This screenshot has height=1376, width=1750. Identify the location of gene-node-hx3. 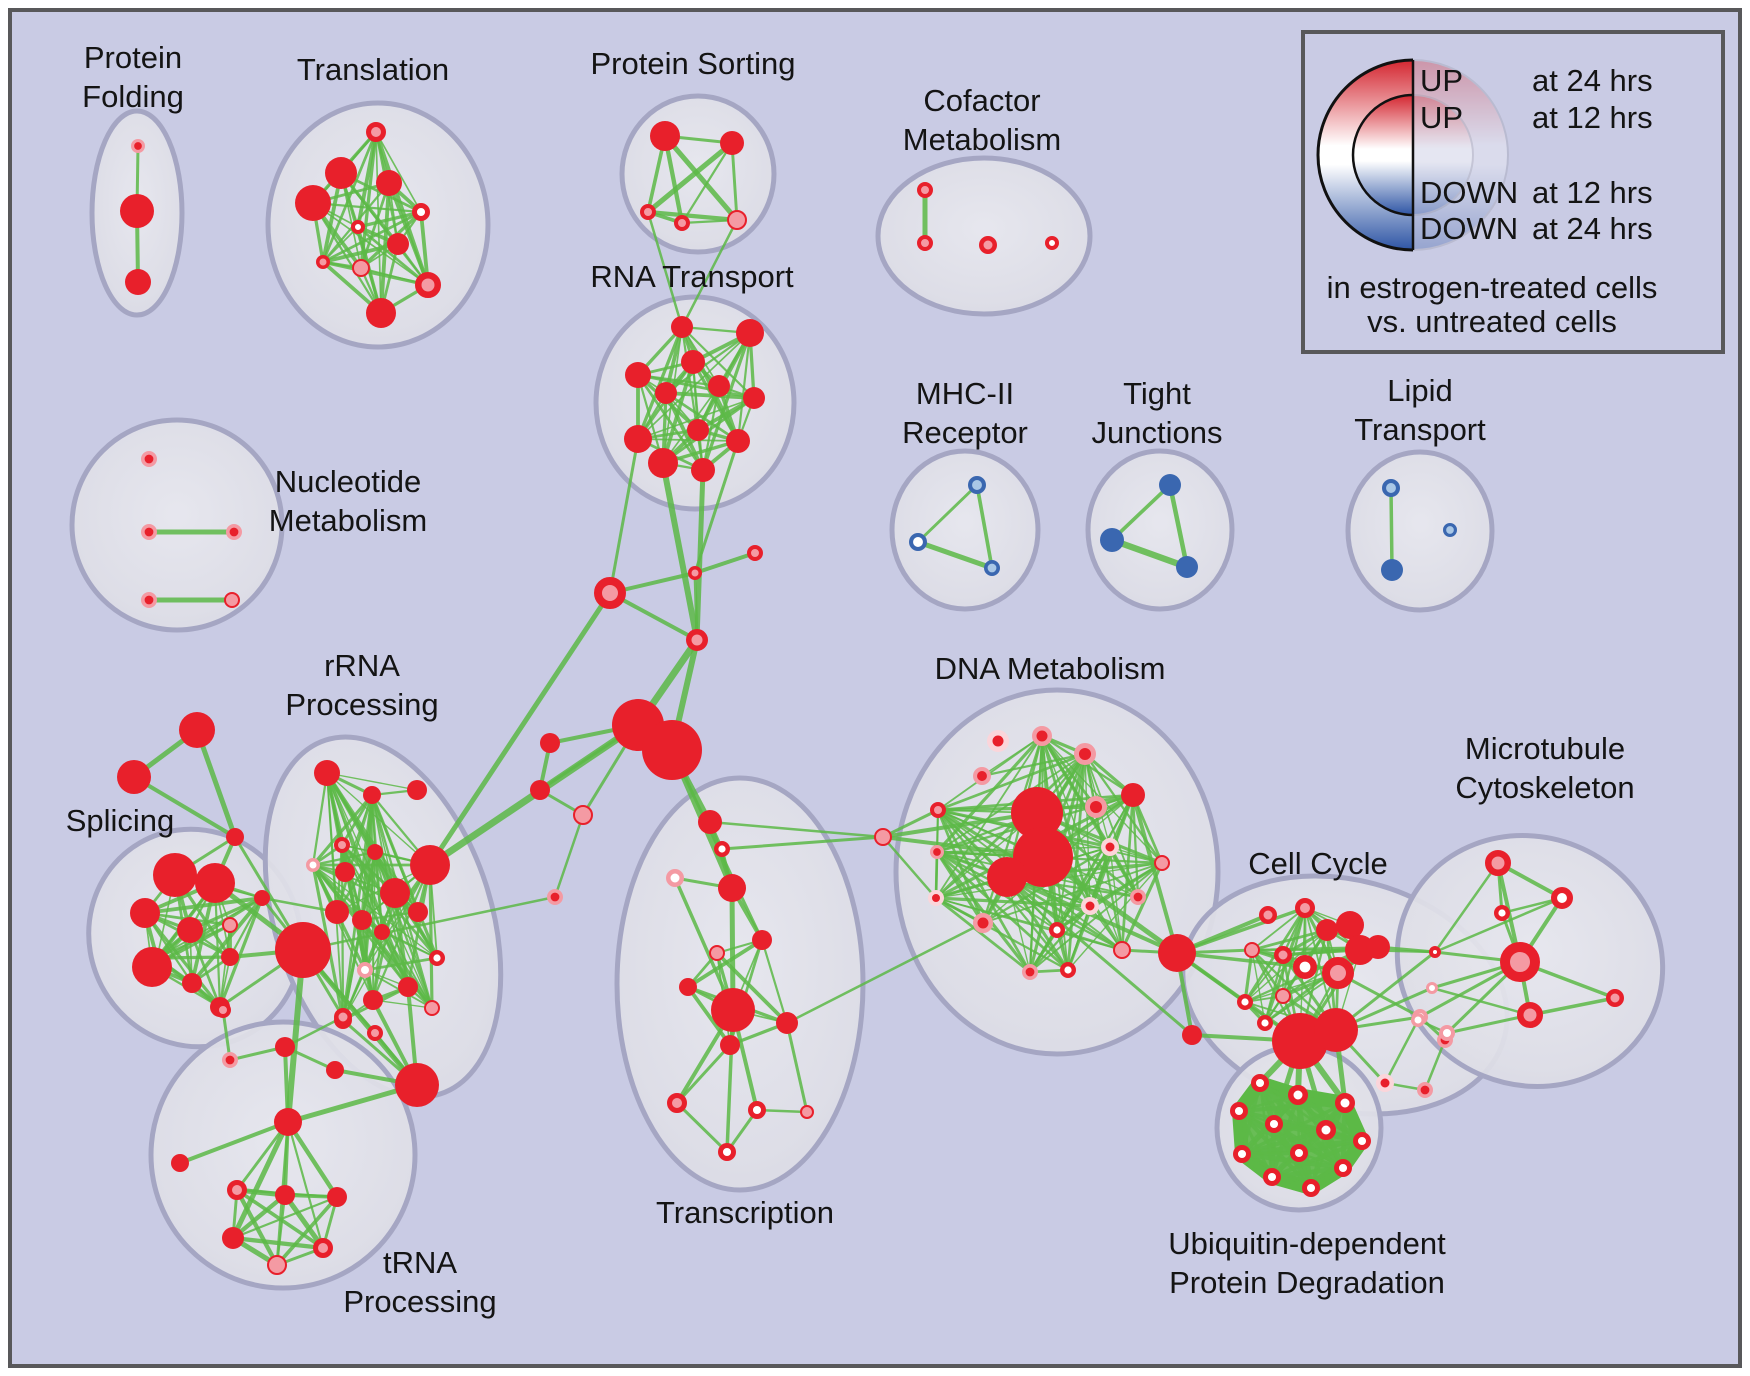
(337, 1197).